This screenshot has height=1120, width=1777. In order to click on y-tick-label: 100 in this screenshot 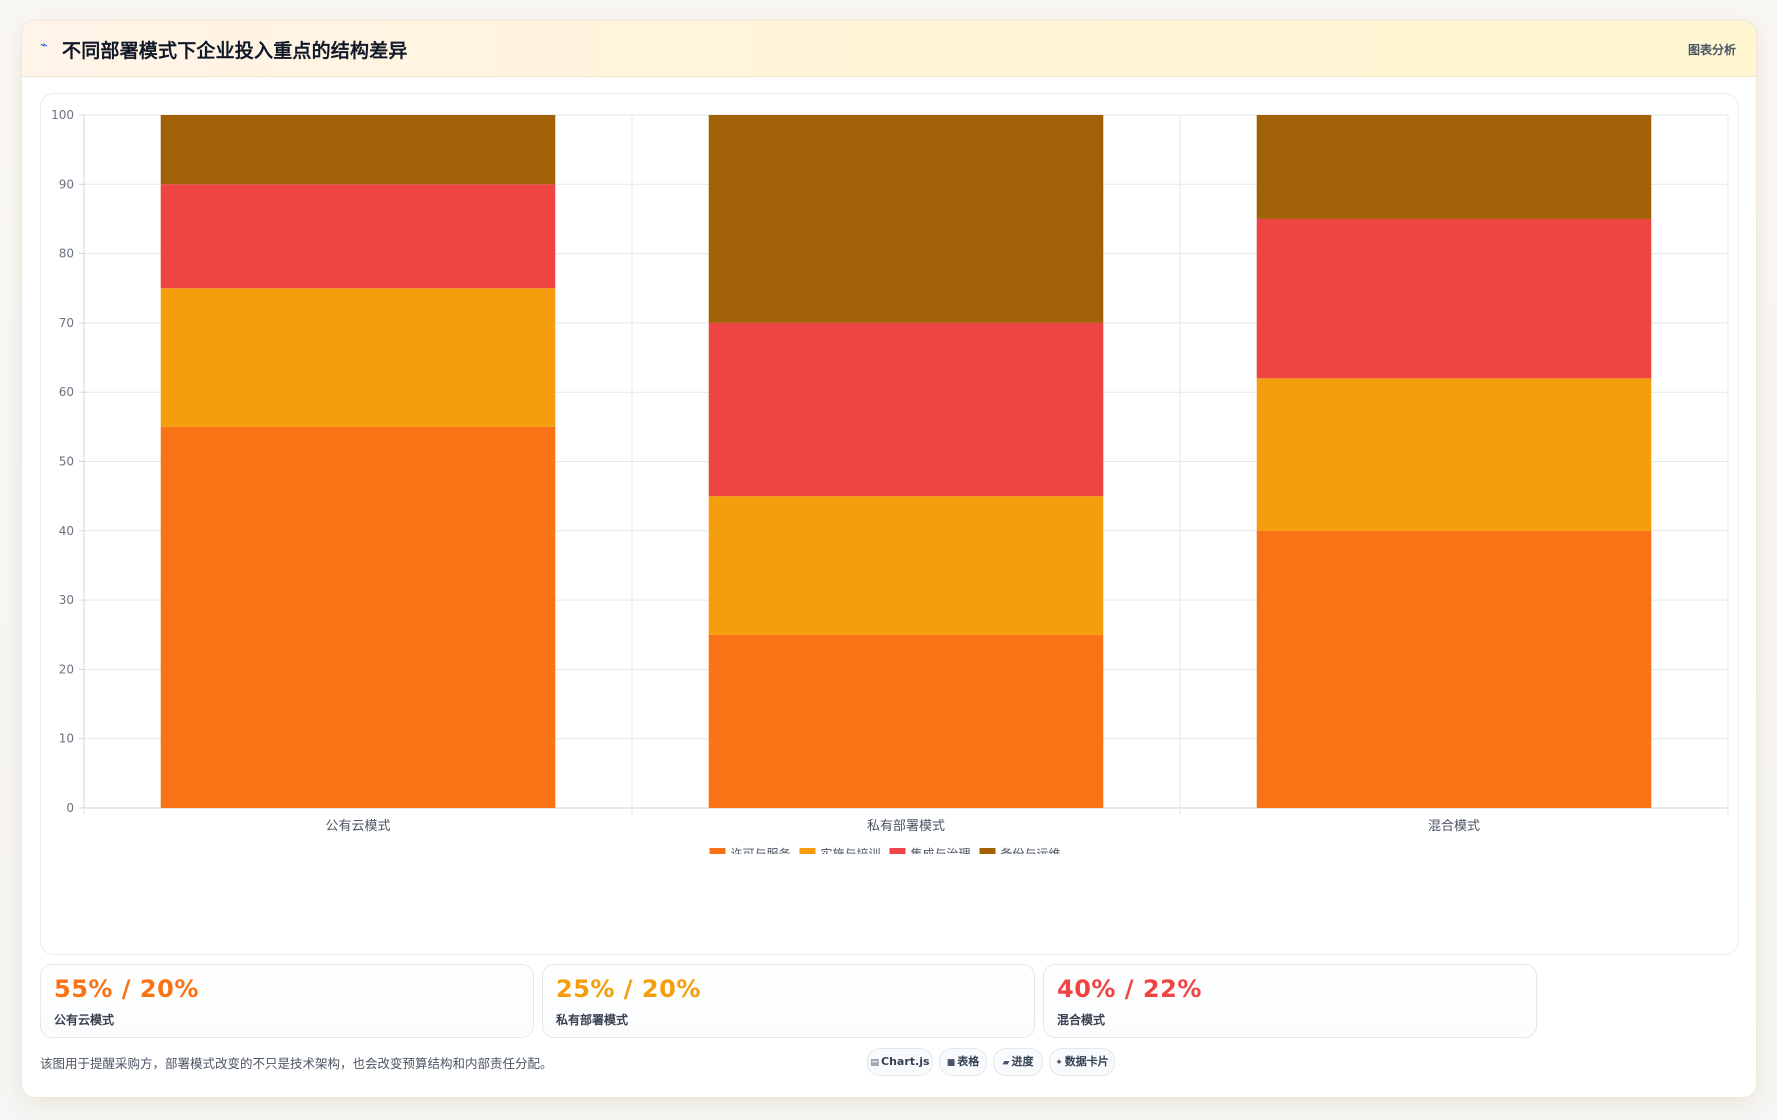, I will do `click(62, 115)`.